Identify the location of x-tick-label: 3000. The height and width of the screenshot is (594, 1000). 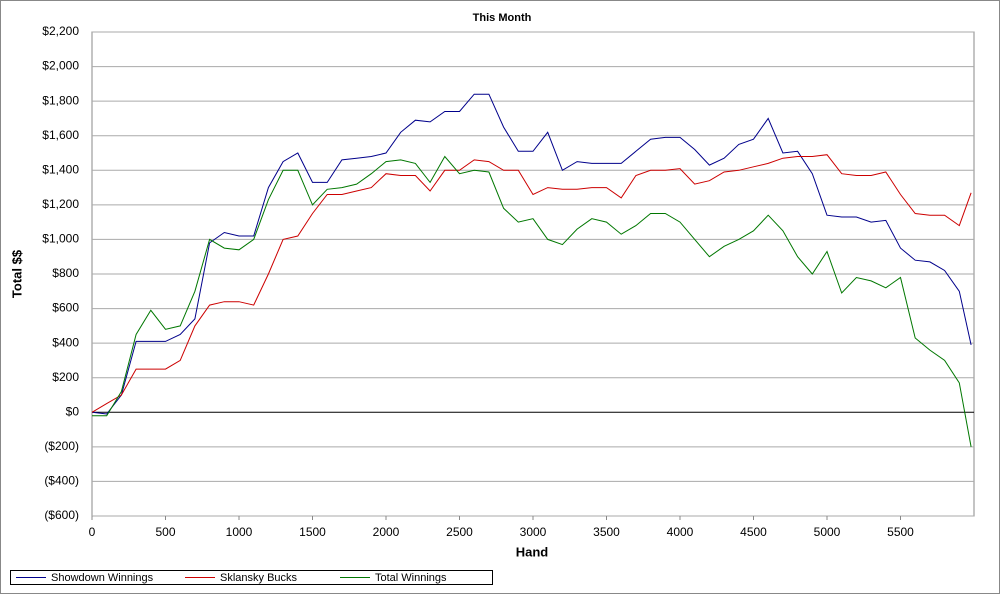
(533, 532).